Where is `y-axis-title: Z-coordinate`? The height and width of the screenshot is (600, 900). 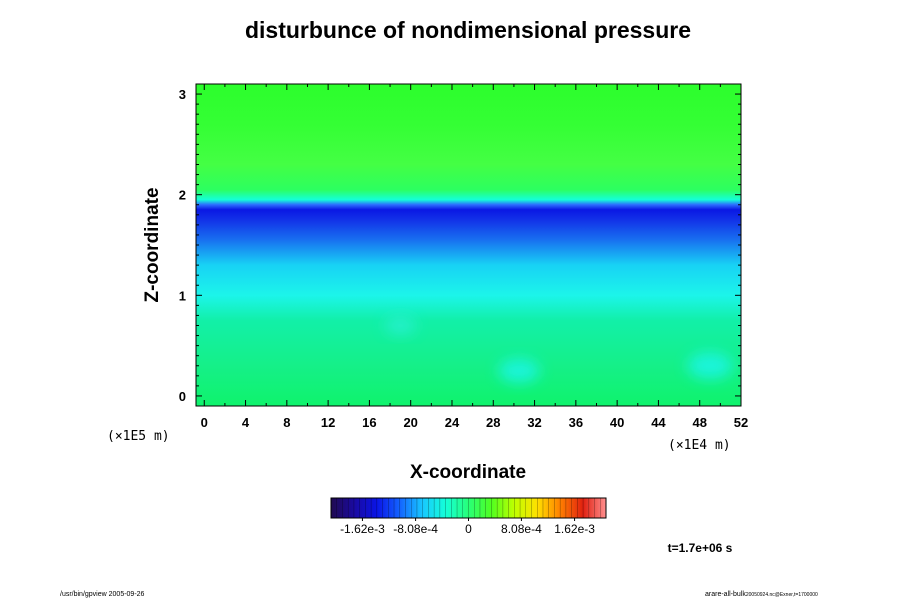 y-axis-title: Z-coordinate is located at coordinates (152, 244).